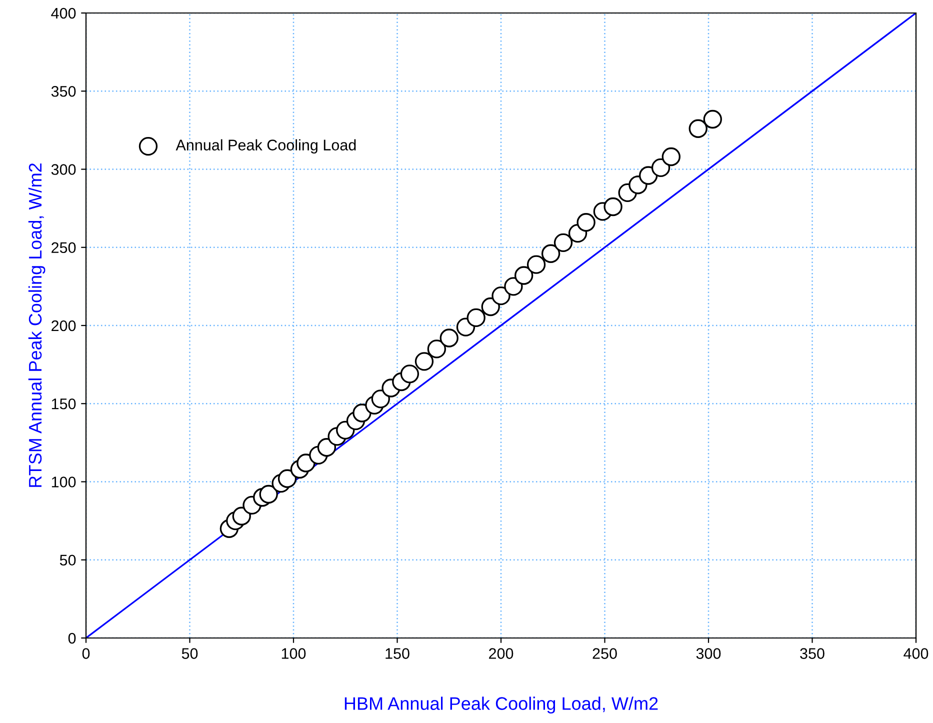 The width and height of the screenshot is (933, 723). Describe the element at coordinates (64, 482) in the screenshot. I see `y-tick-label: 100` at that location.